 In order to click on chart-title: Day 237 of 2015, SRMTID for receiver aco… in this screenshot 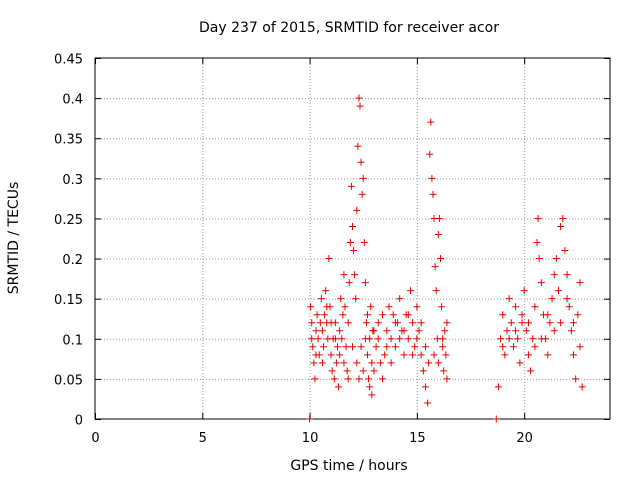, I will do `click(349, 28)`.